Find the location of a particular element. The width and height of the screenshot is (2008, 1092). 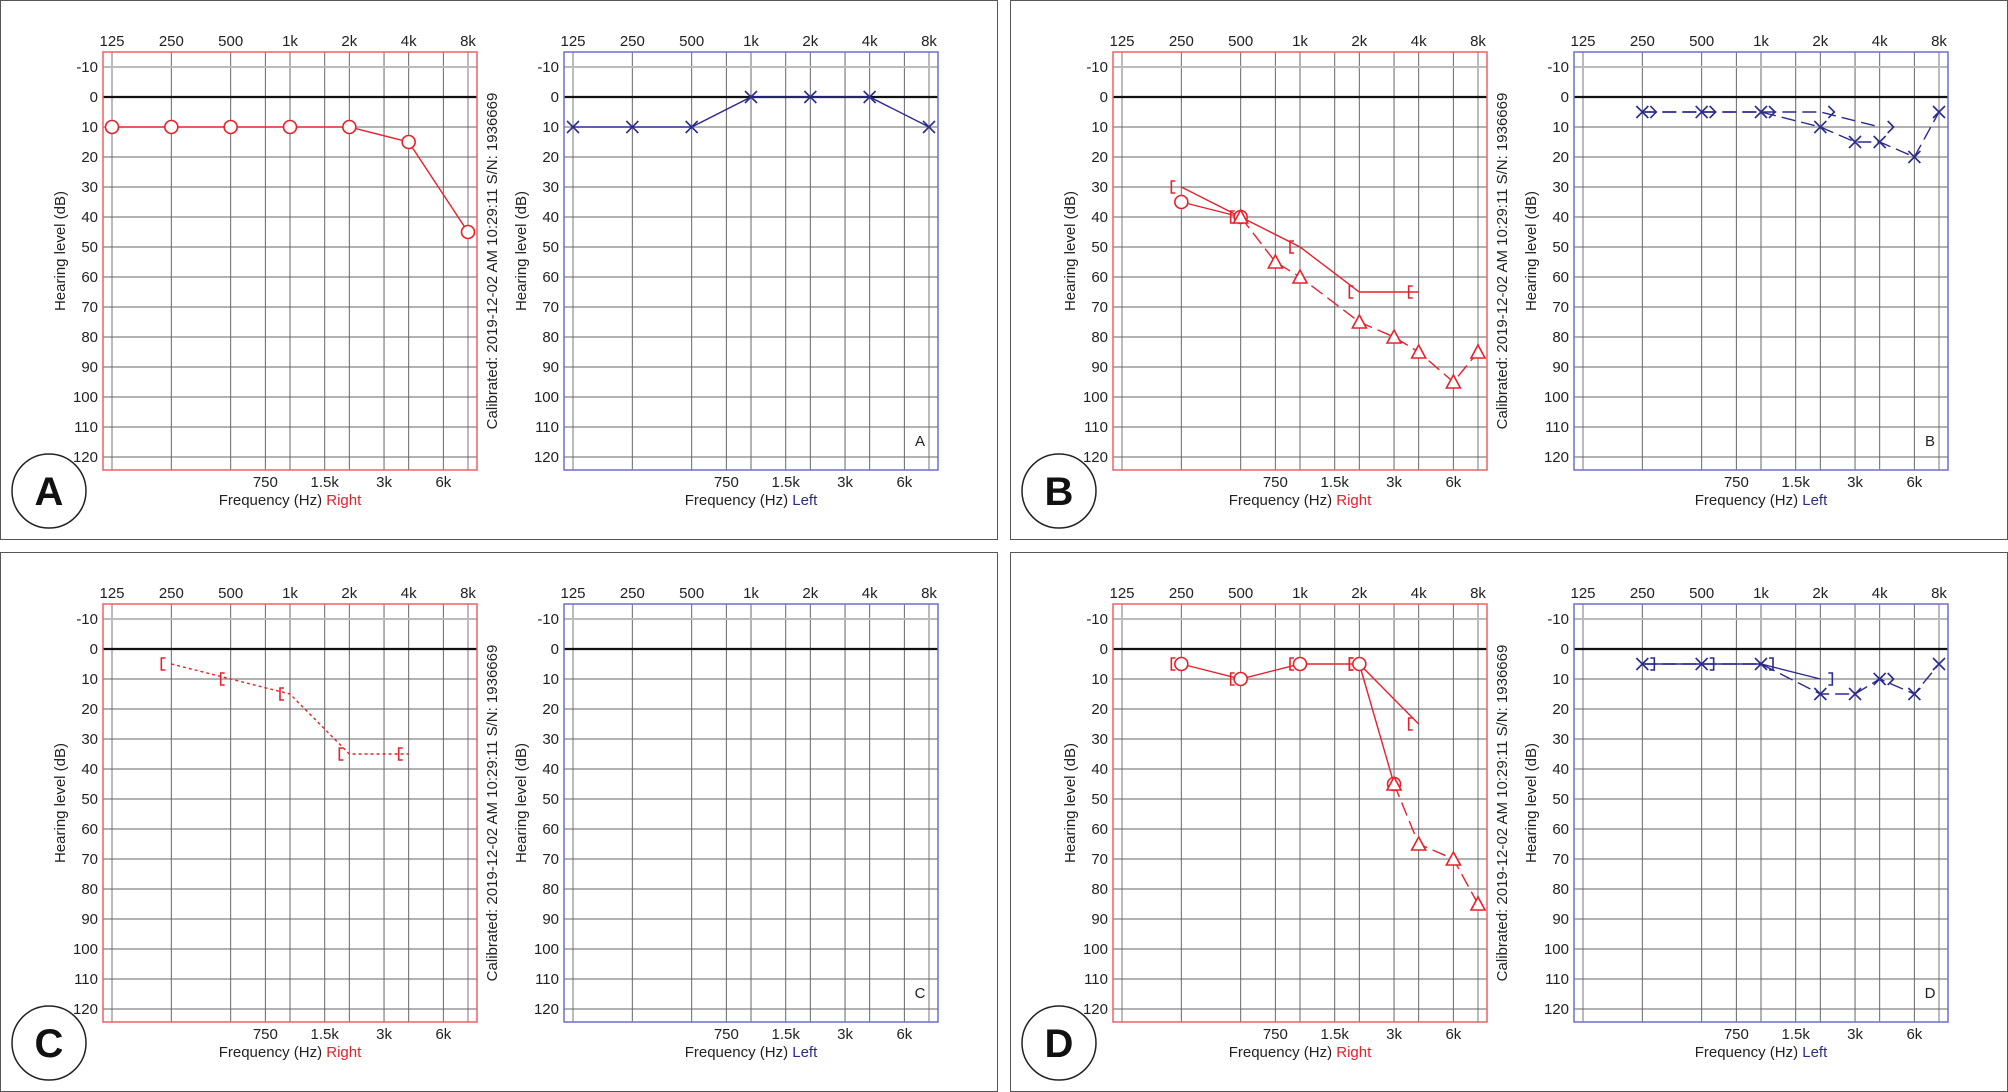

panel-letter: B is located at coordinates (1059, 492).